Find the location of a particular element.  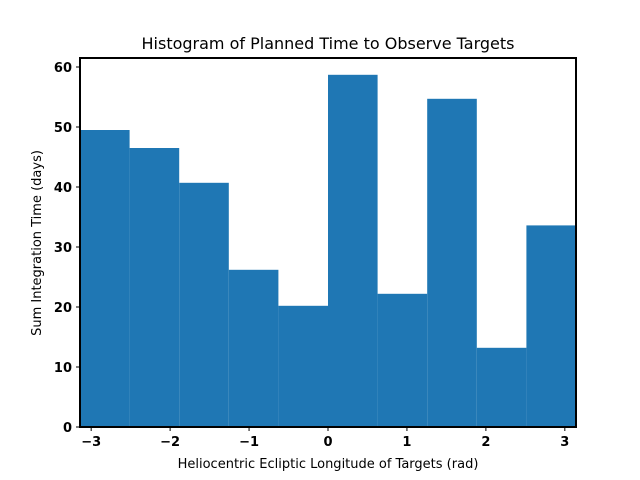

y-tick-label: 40 is located at coordinates (63, 188).